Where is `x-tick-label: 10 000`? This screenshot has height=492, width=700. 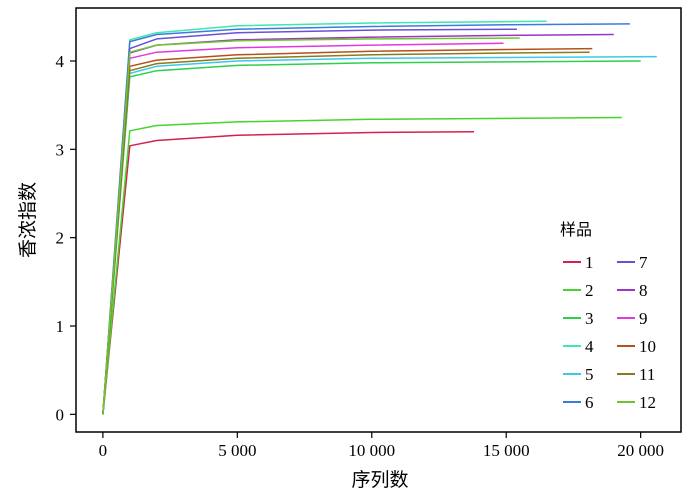
x-tick-label: 10 000 is located at coordinates (371, 450).